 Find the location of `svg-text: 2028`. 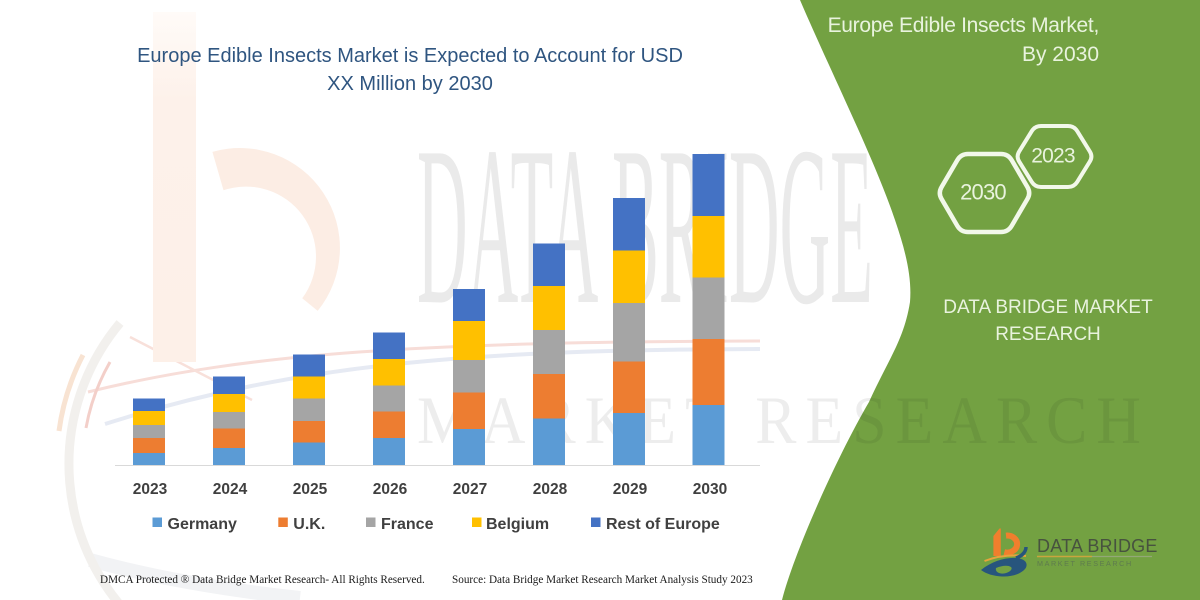

svg-text: 2028 is located at coordinates (550, 489).